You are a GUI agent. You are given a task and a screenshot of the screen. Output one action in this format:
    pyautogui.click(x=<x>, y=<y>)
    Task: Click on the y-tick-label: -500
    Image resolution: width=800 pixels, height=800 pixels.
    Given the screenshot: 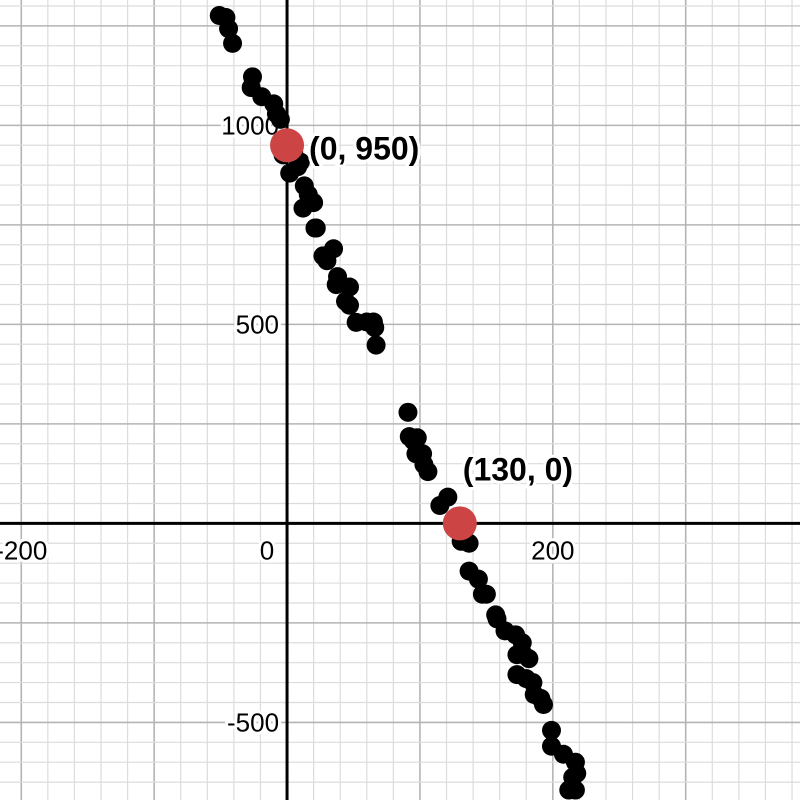 What is the action you would take?
    pyautogui.click(x=253, y=722)
    